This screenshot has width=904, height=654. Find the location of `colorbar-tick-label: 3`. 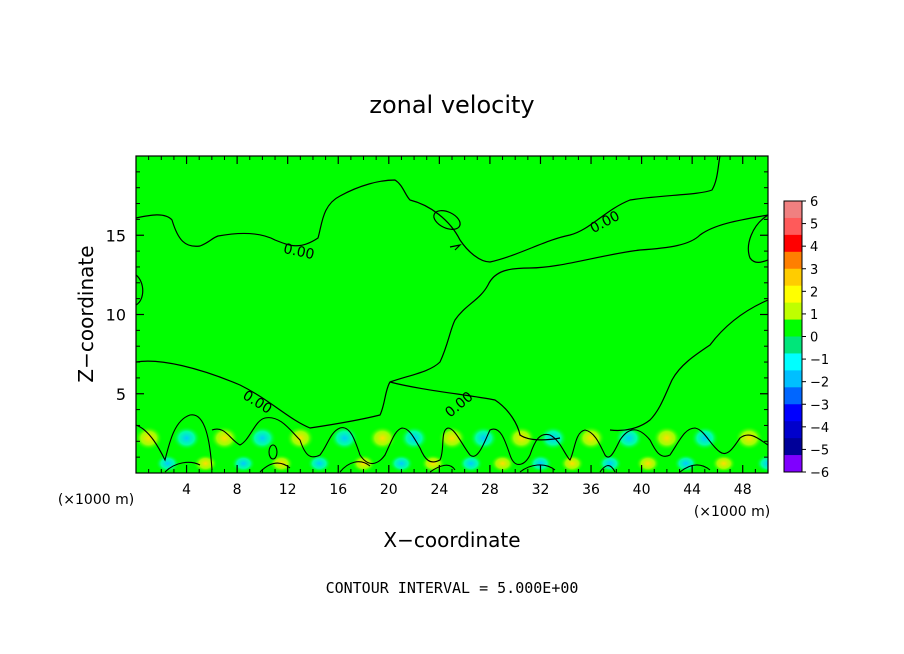

colorbar-tick-label: 3 is located at coordinates (814, 270).